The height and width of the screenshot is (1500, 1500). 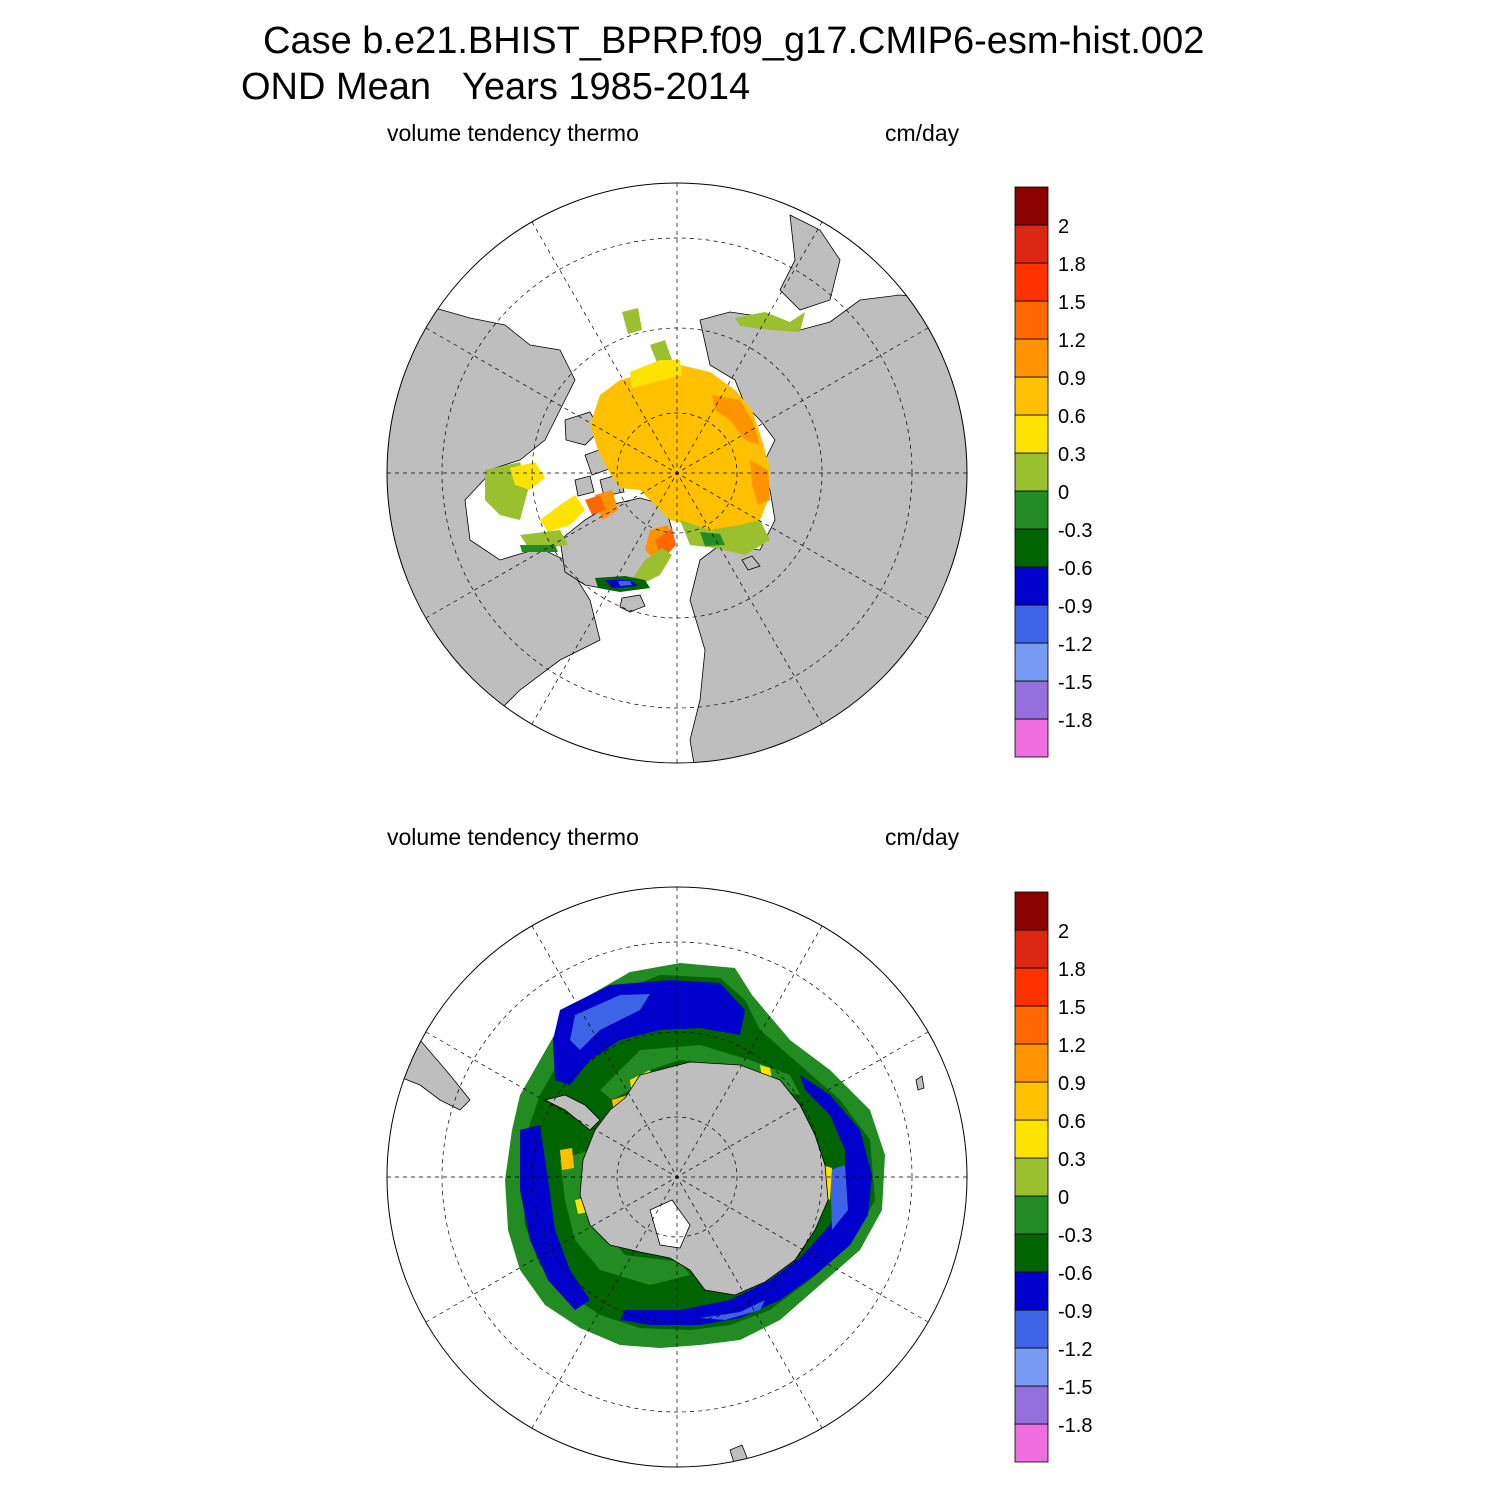 I want to click on south-colorbar-tick-label: -1.5, so click(x=1075, y=1388).